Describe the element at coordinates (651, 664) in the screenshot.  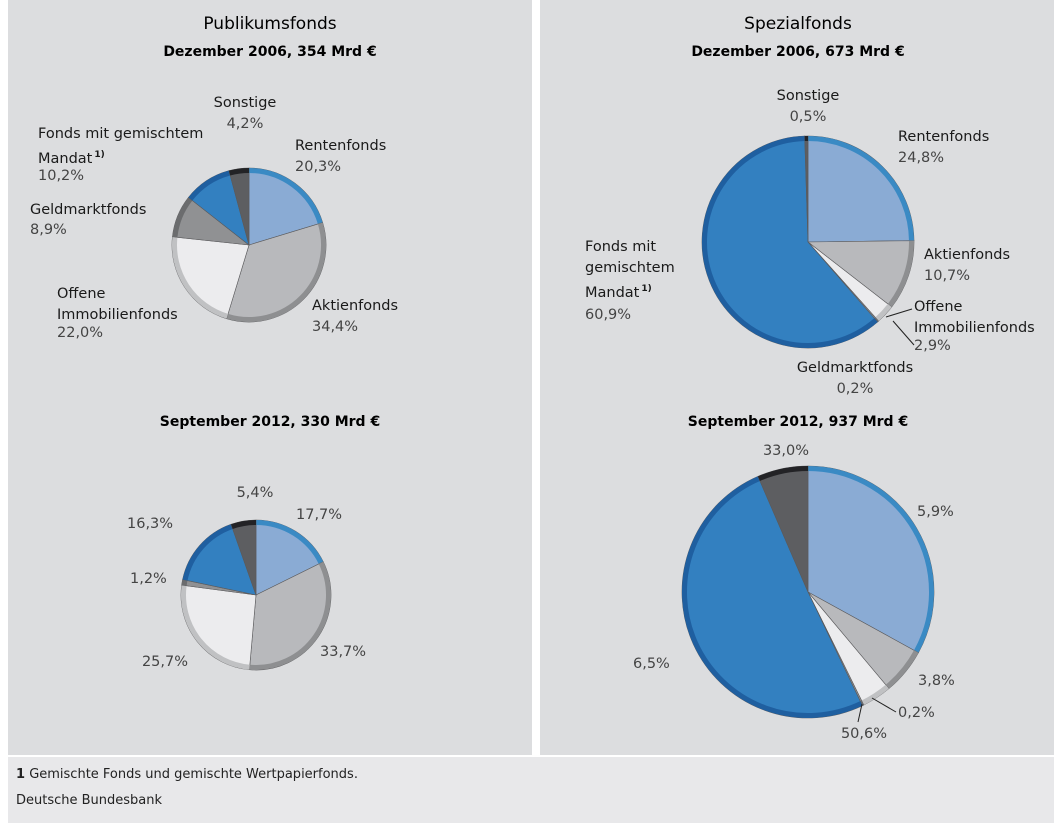
I see `value-label: 6,5%` at that location.